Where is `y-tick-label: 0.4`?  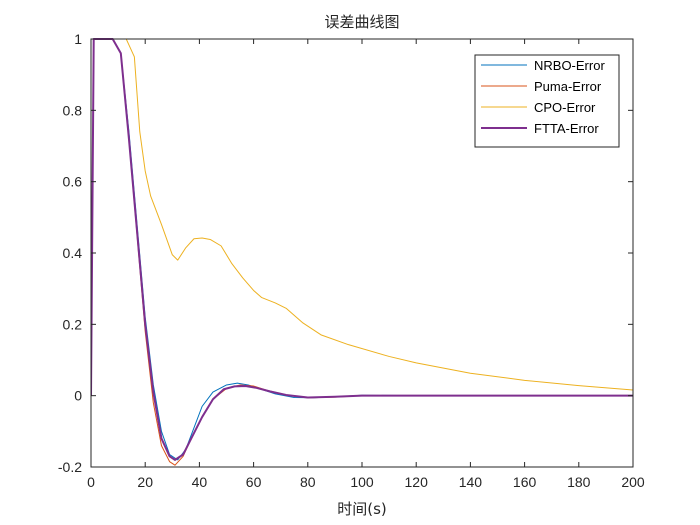
y-tick-label: 0.4 is located at coordinates (73, 253).